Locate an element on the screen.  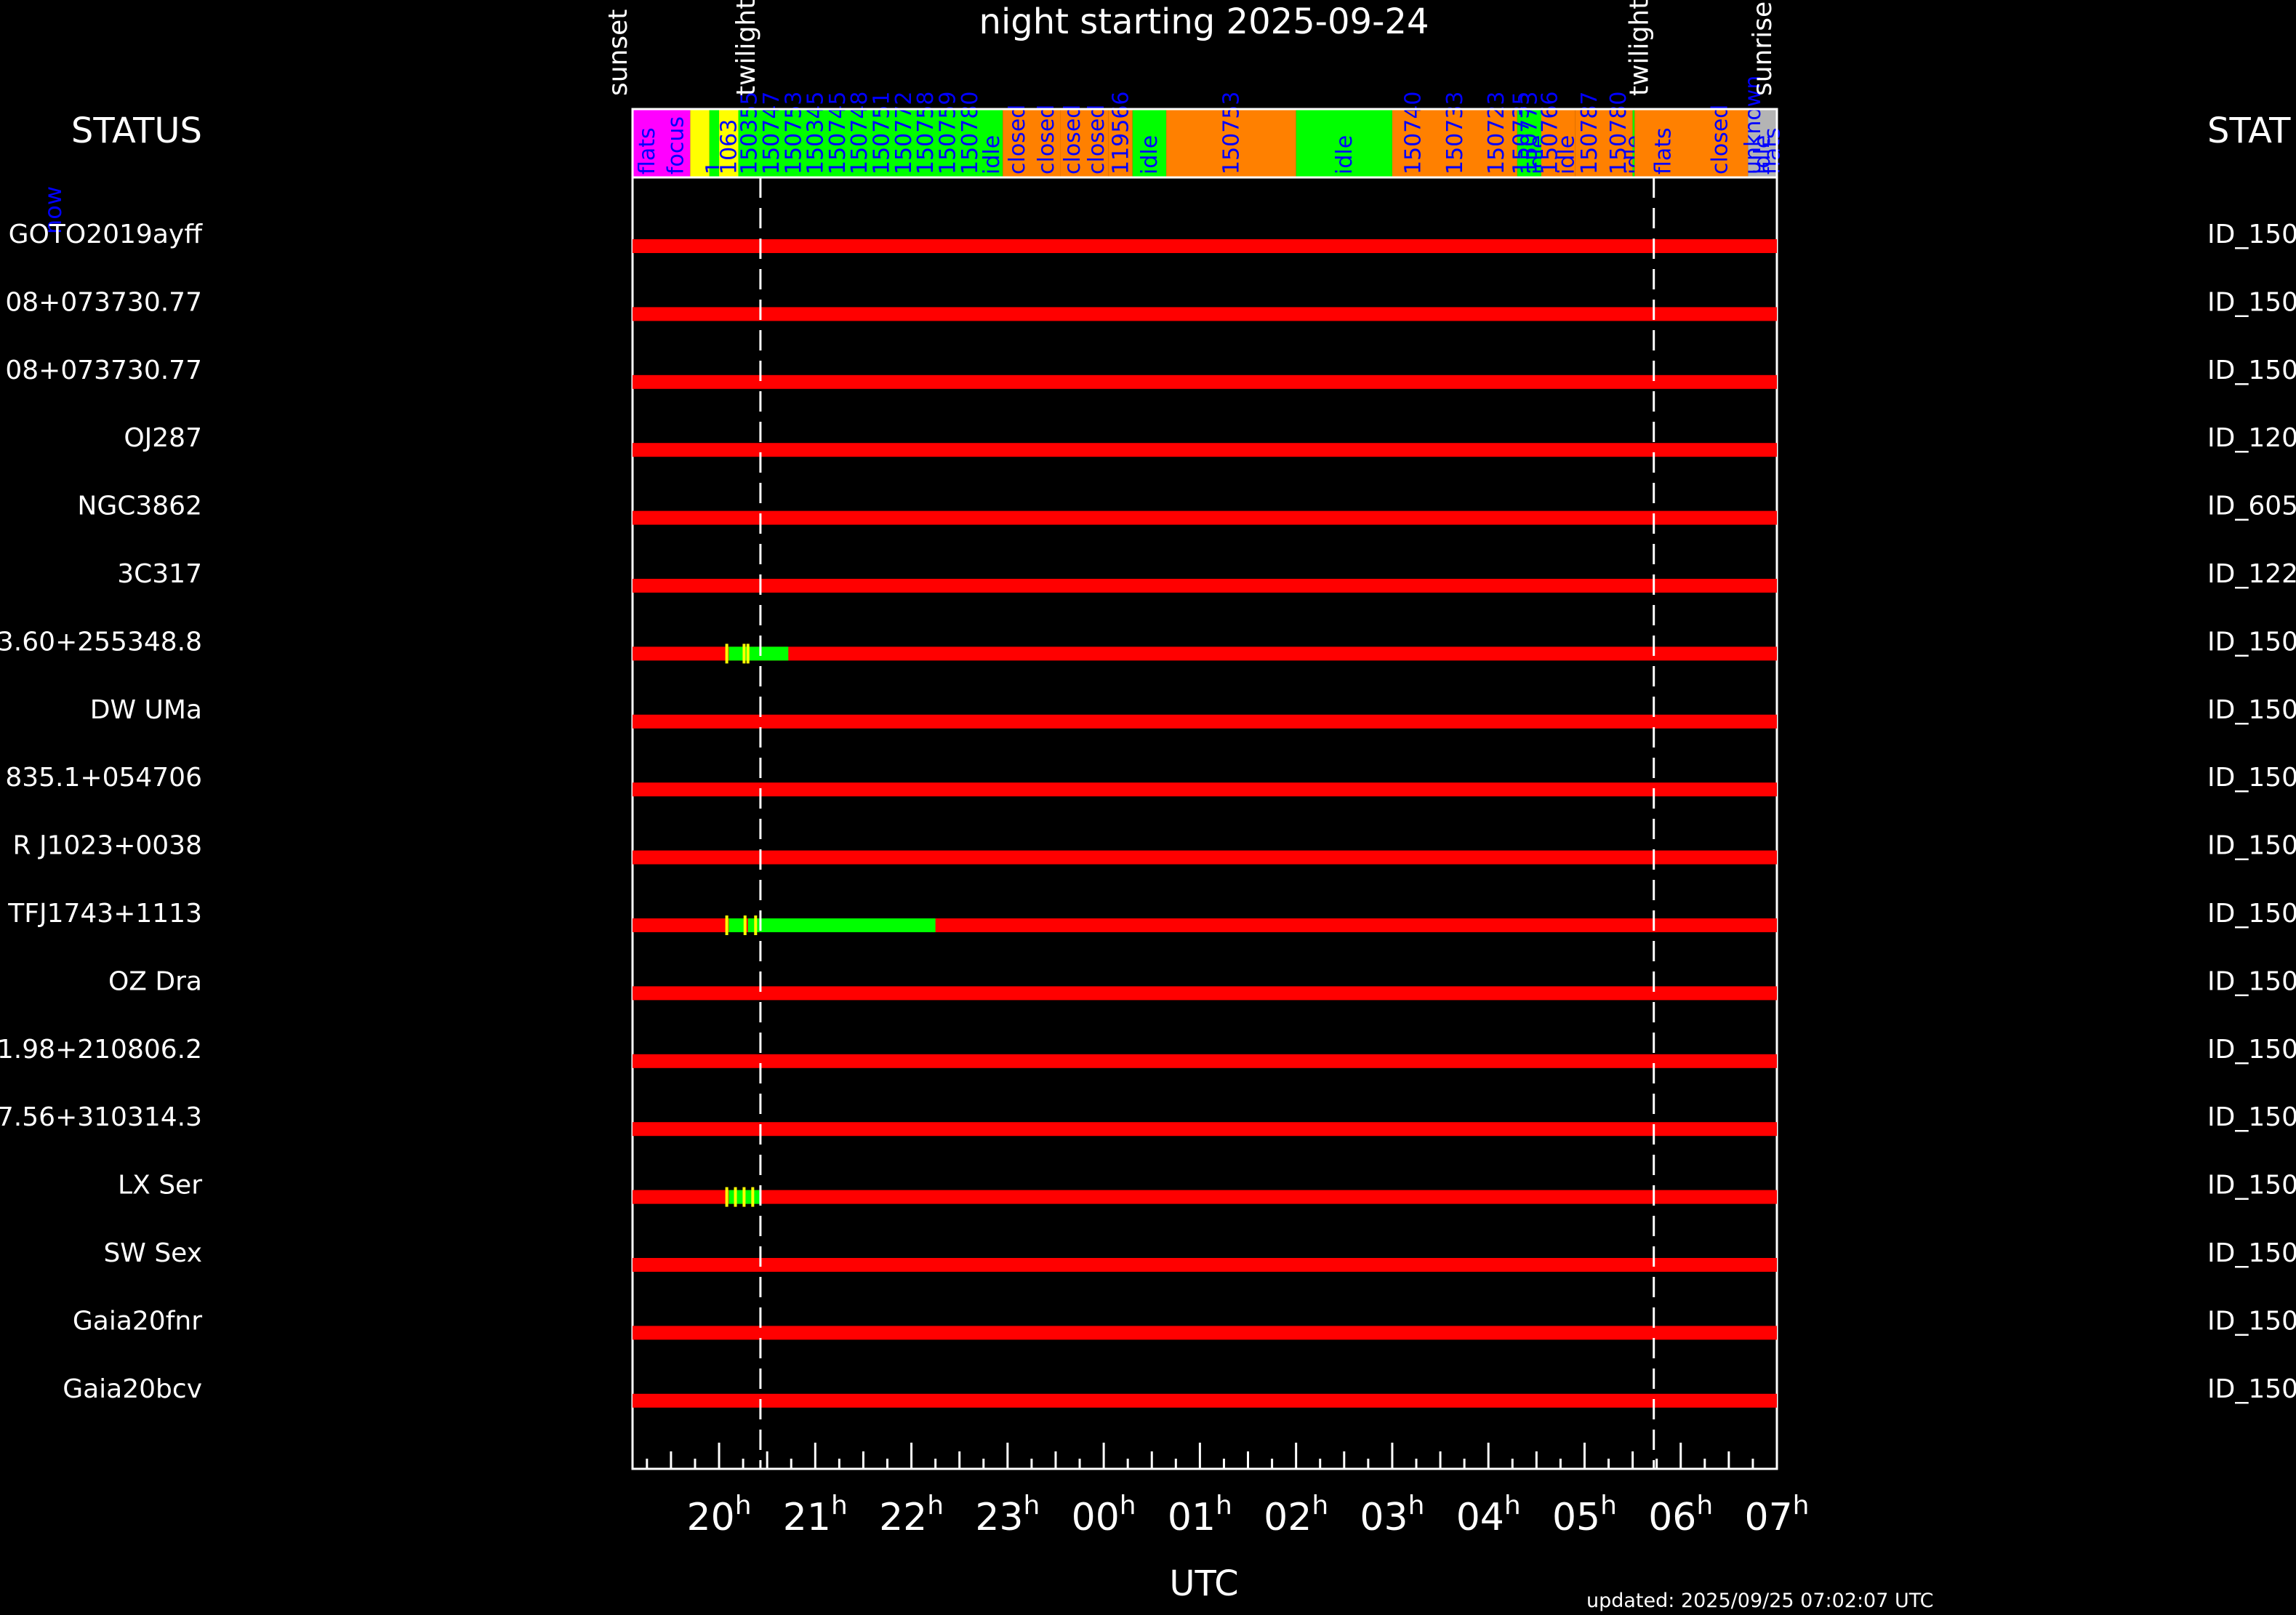
x-tick-label: 04h is located at coordinates (1488, 1515).